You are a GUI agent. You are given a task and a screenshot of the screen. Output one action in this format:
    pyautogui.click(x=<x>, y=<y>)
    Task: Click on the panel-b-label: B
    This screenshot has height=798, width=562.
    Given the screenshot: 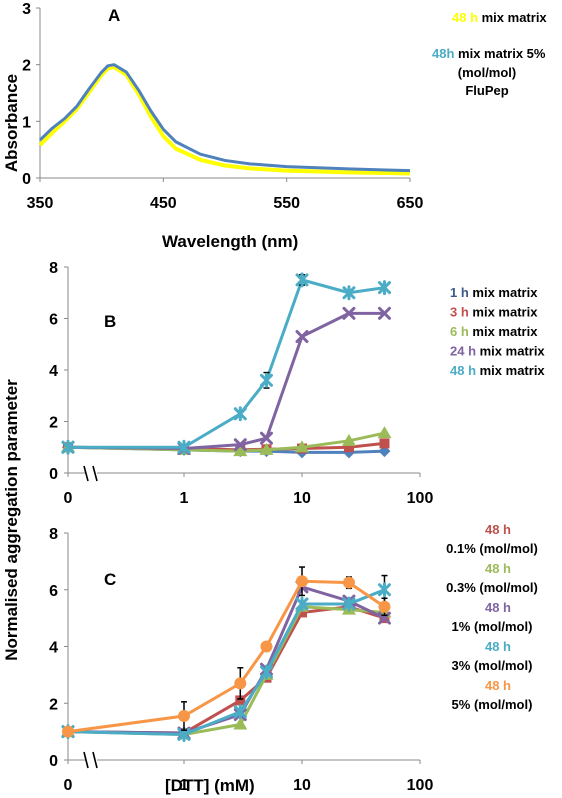 What is the action you would take?
    pyautogui.click(x=110, y=321)
    